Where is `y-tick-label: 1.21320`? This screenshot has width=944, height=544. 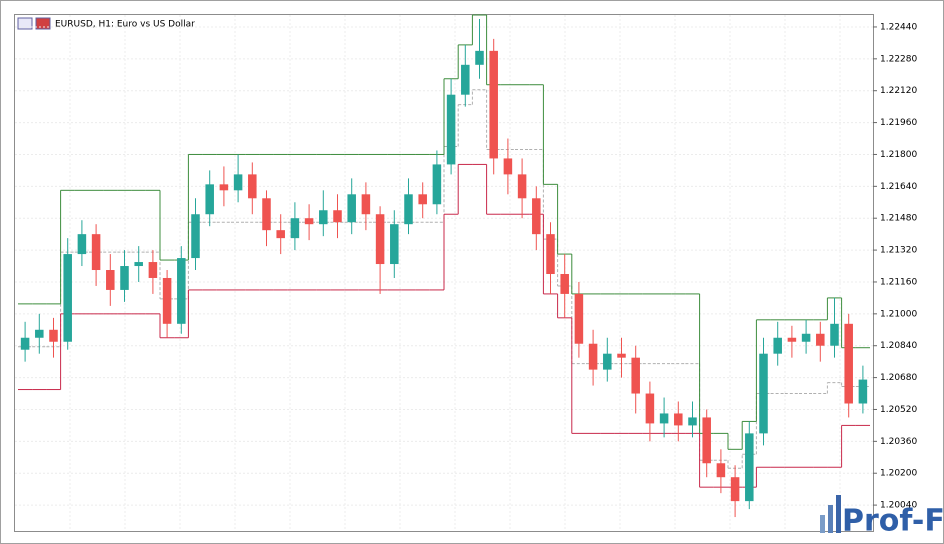
y-tick-label: 1.21320 is located at coordinates (898, 251).